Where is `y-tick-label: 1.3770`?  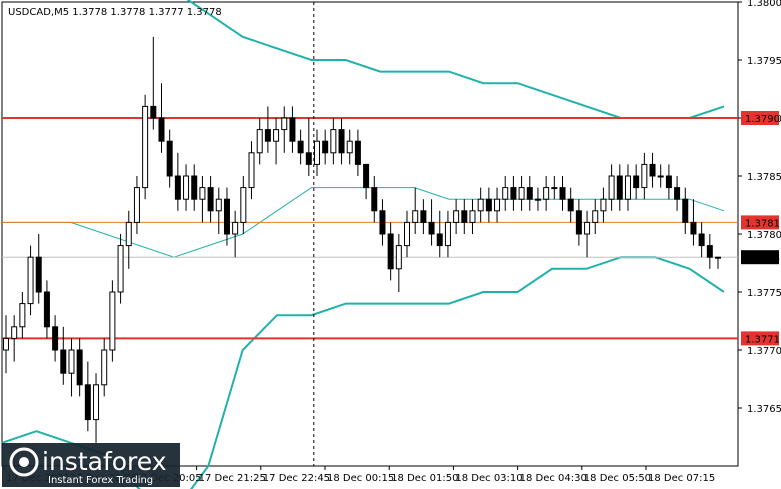 y-tick-label: 1.3770 is located at coordinates (764, 351).